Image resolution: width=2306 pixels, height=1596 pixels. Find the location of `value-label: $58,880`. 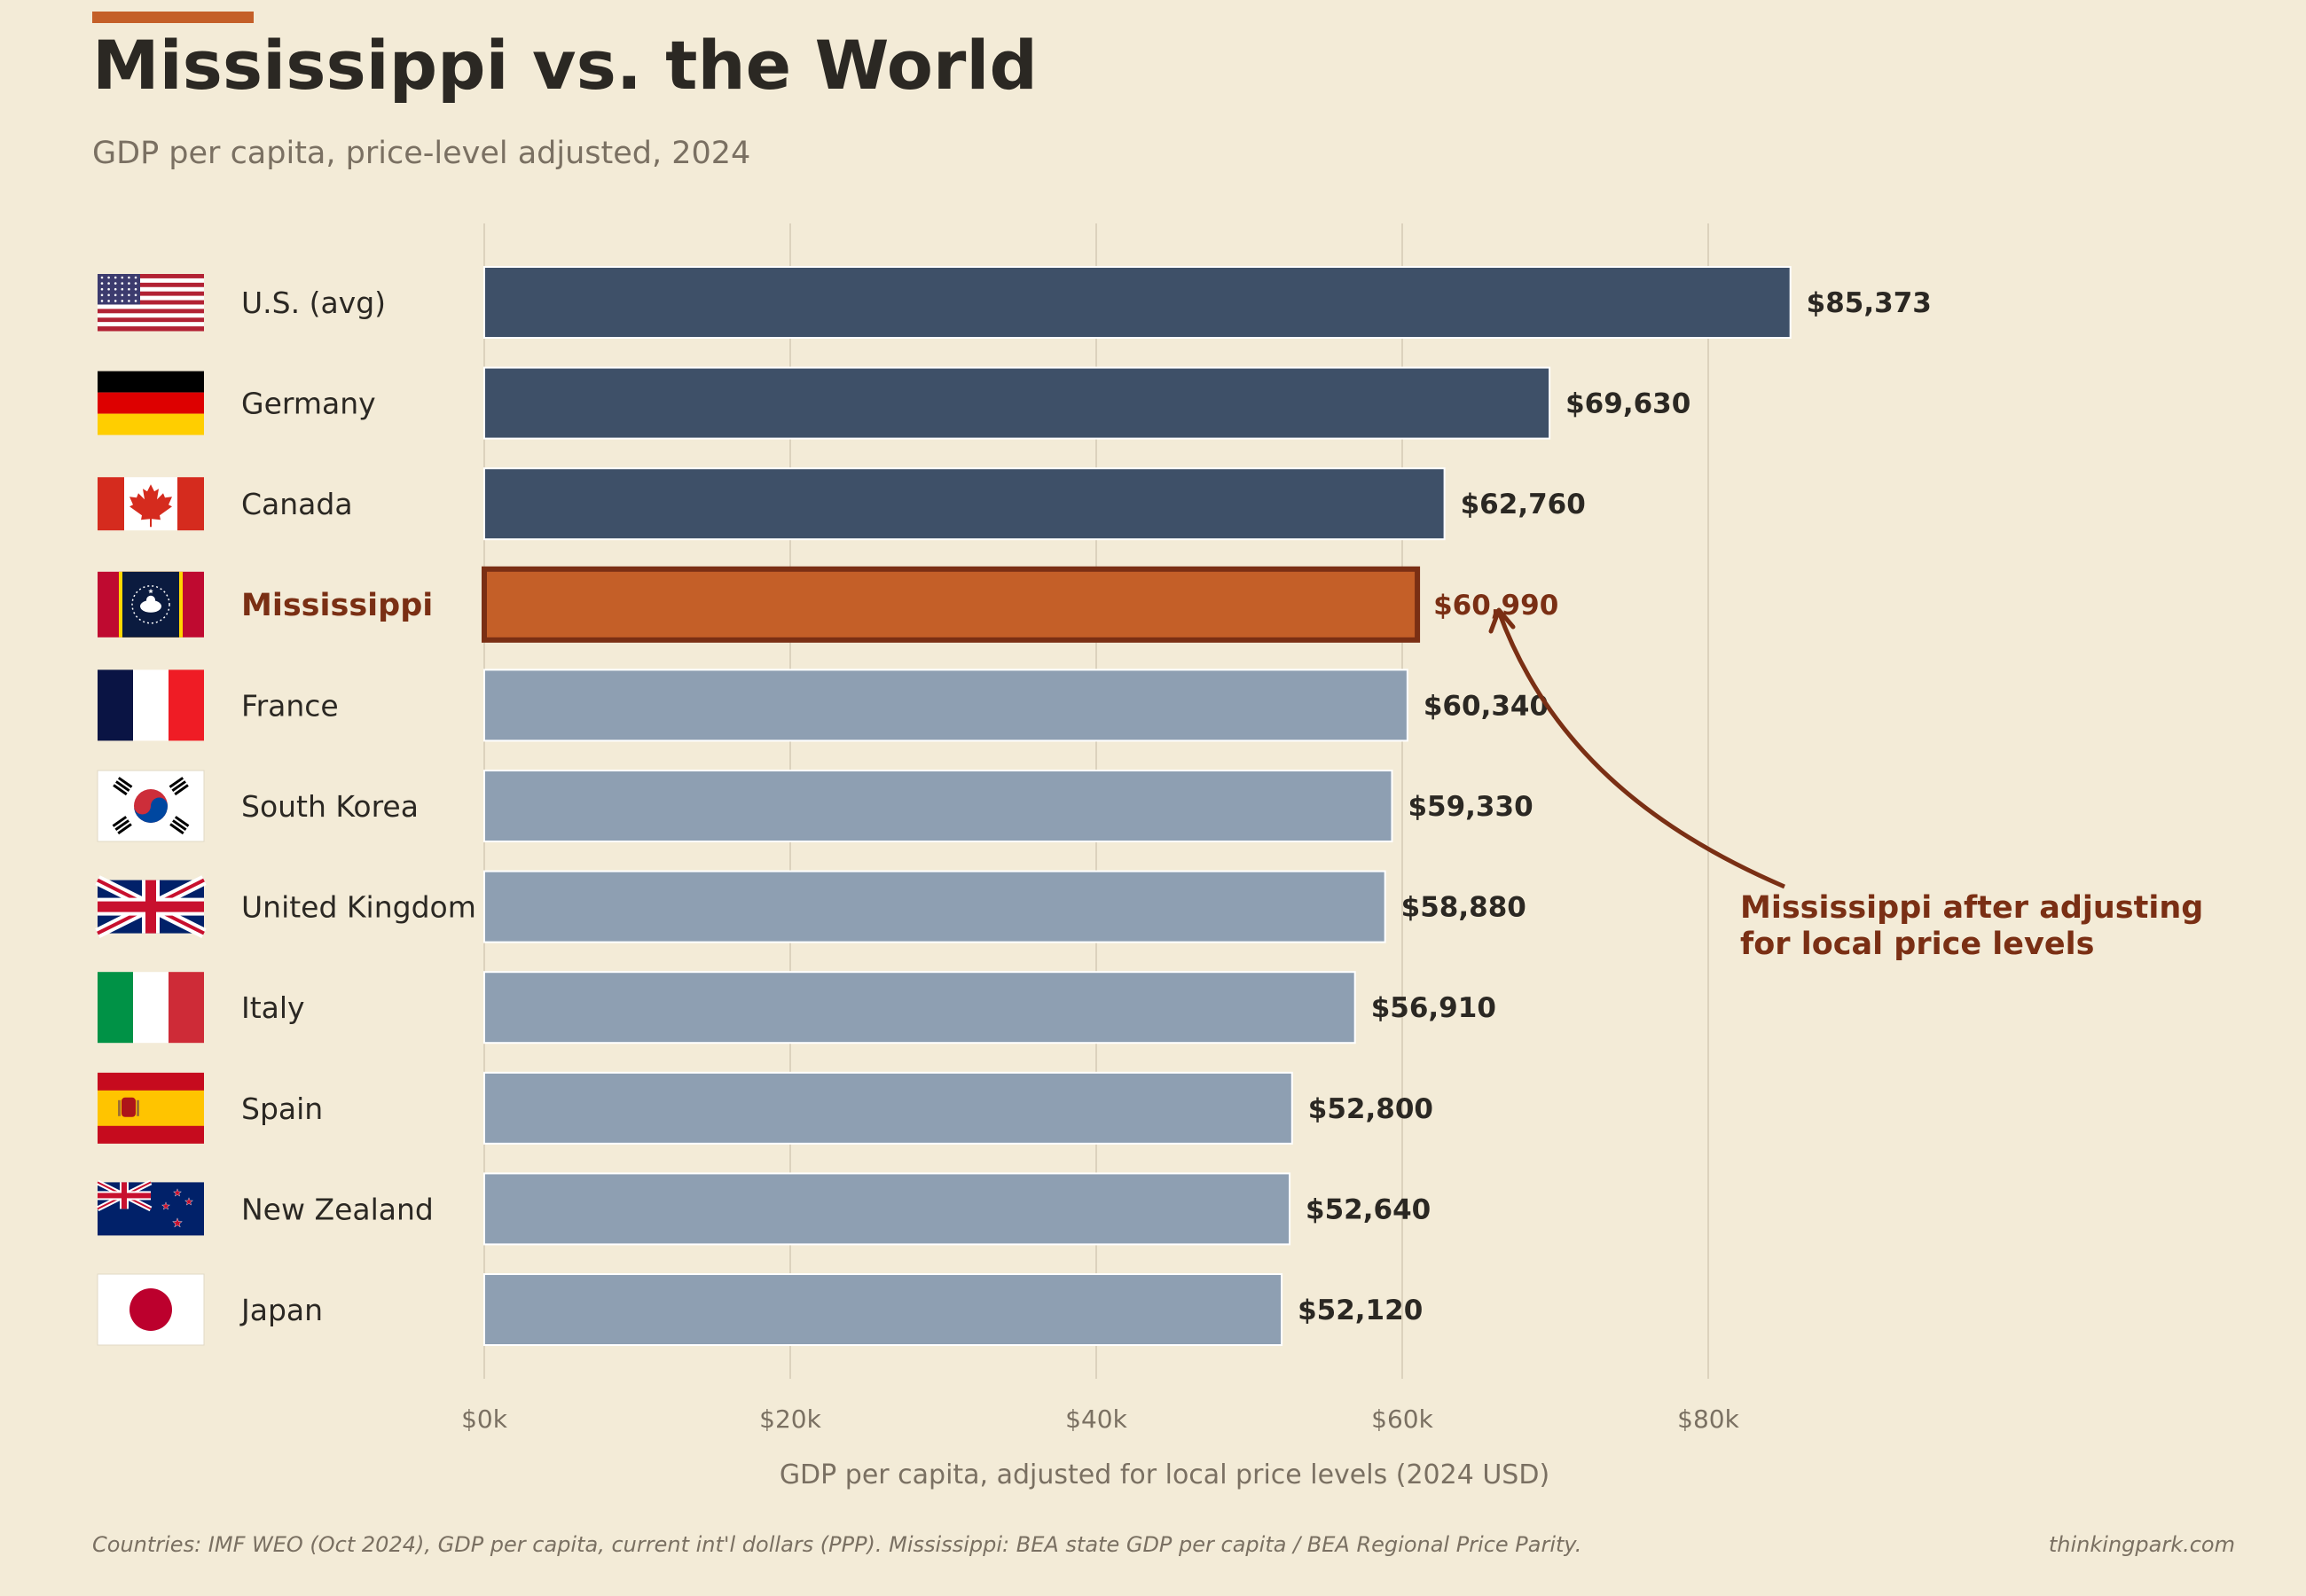

value-label: $58,880 is located at coordinates (1463, 908).